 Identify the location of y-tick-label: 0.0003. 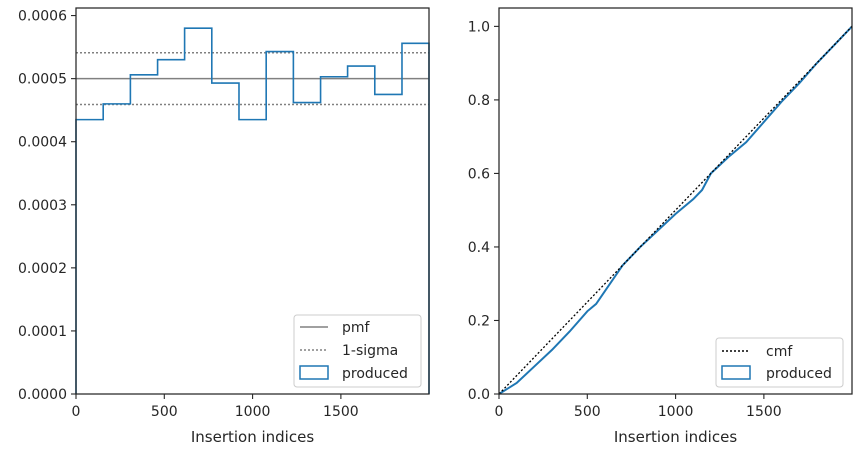
(42, 206).